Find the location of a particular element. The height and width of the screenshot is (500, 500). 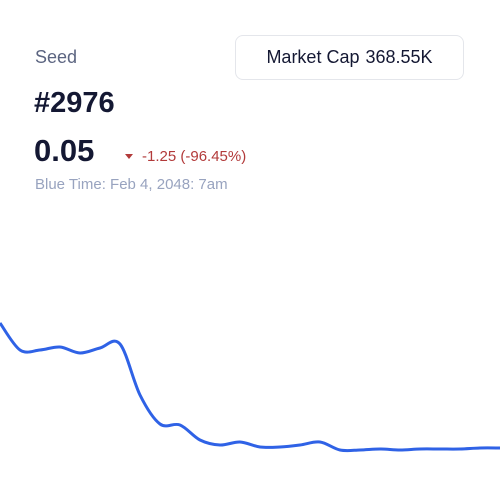

market-cap-value: 368.55K is located at coordinates (399, 57).